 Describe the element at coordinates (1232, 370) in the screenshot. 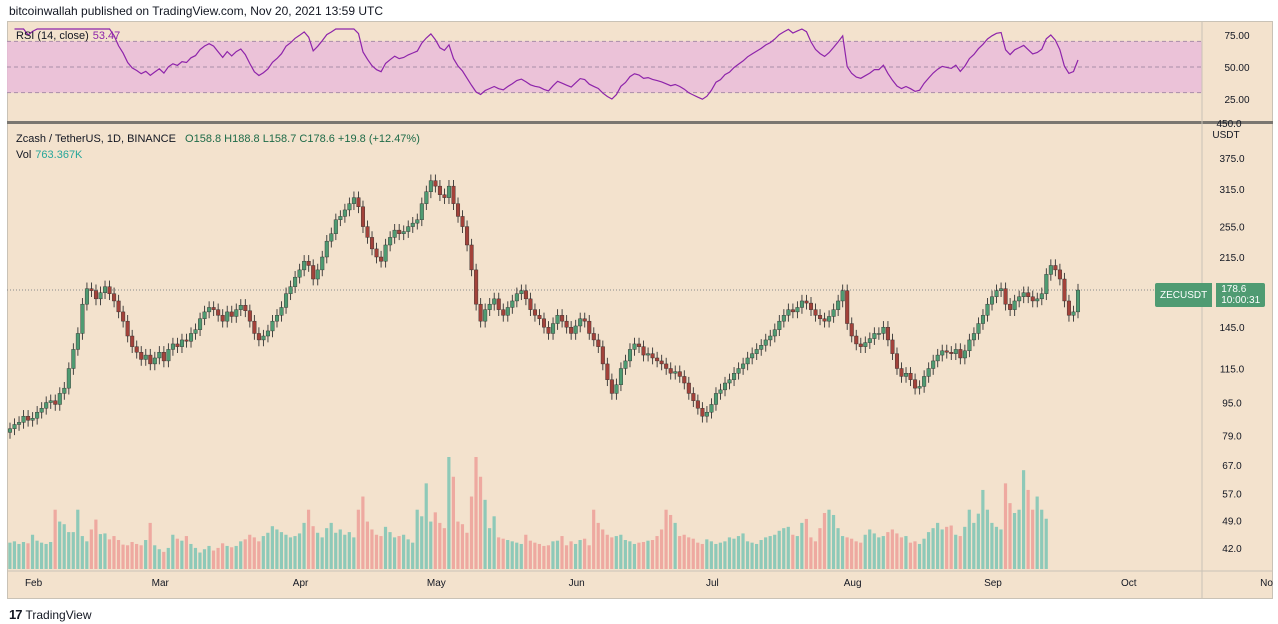

I see `price-tick-label: 115.0` at that location.